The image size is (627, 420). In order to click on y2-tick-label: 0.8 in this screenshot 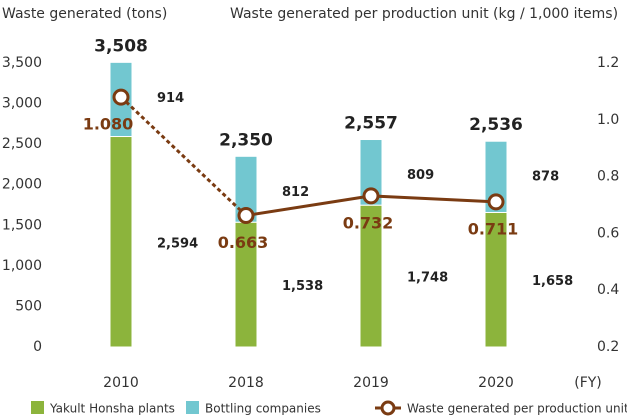, I will do `click(608, 177)`.